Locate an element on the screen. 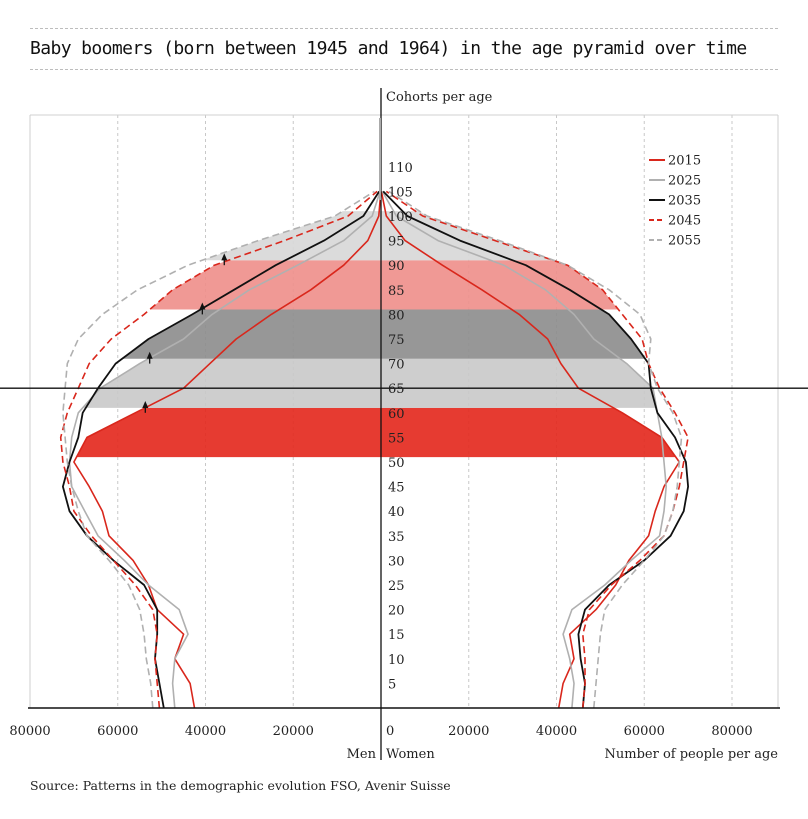 Image resolution: width=808 pixels, height=819 pixels. legend-label: 2015 is located at coordinates (684, 161).